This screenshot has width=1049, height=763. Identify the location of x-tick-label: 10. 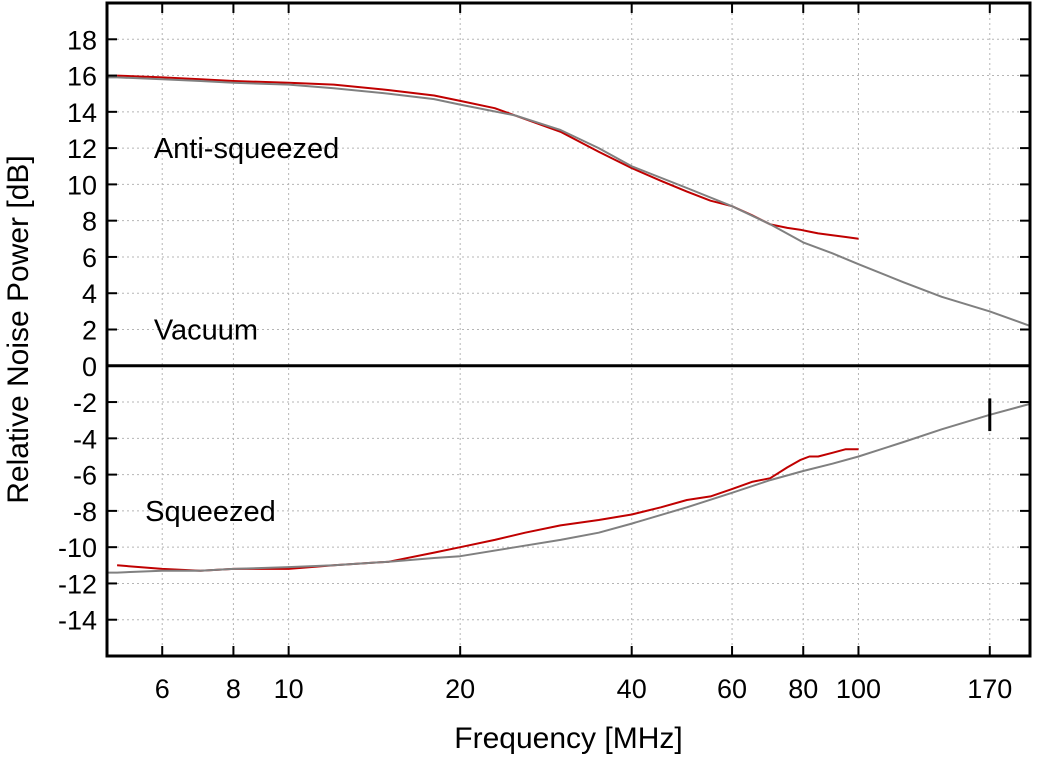
(289, 689).